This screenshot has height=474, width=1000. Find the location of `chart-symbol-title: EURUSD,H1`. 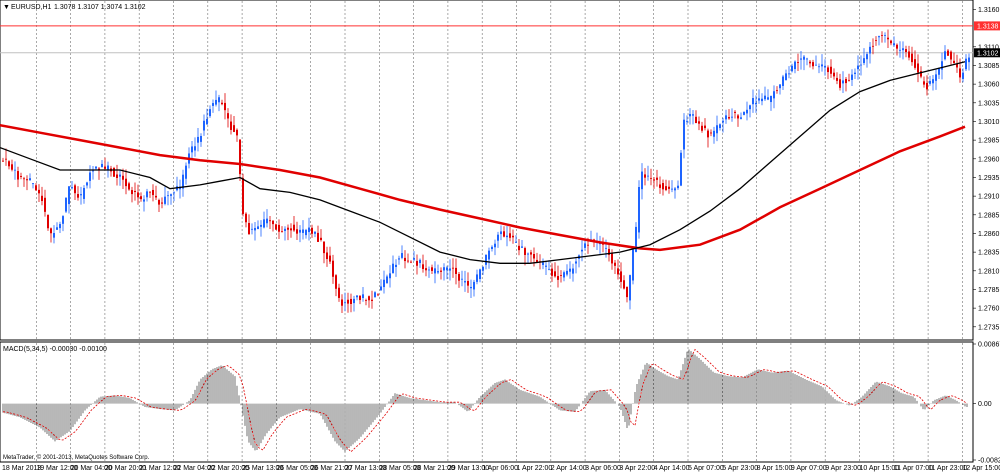

chart-symbol-title: EURUSD,H1 is located at coordinates (31, 7).